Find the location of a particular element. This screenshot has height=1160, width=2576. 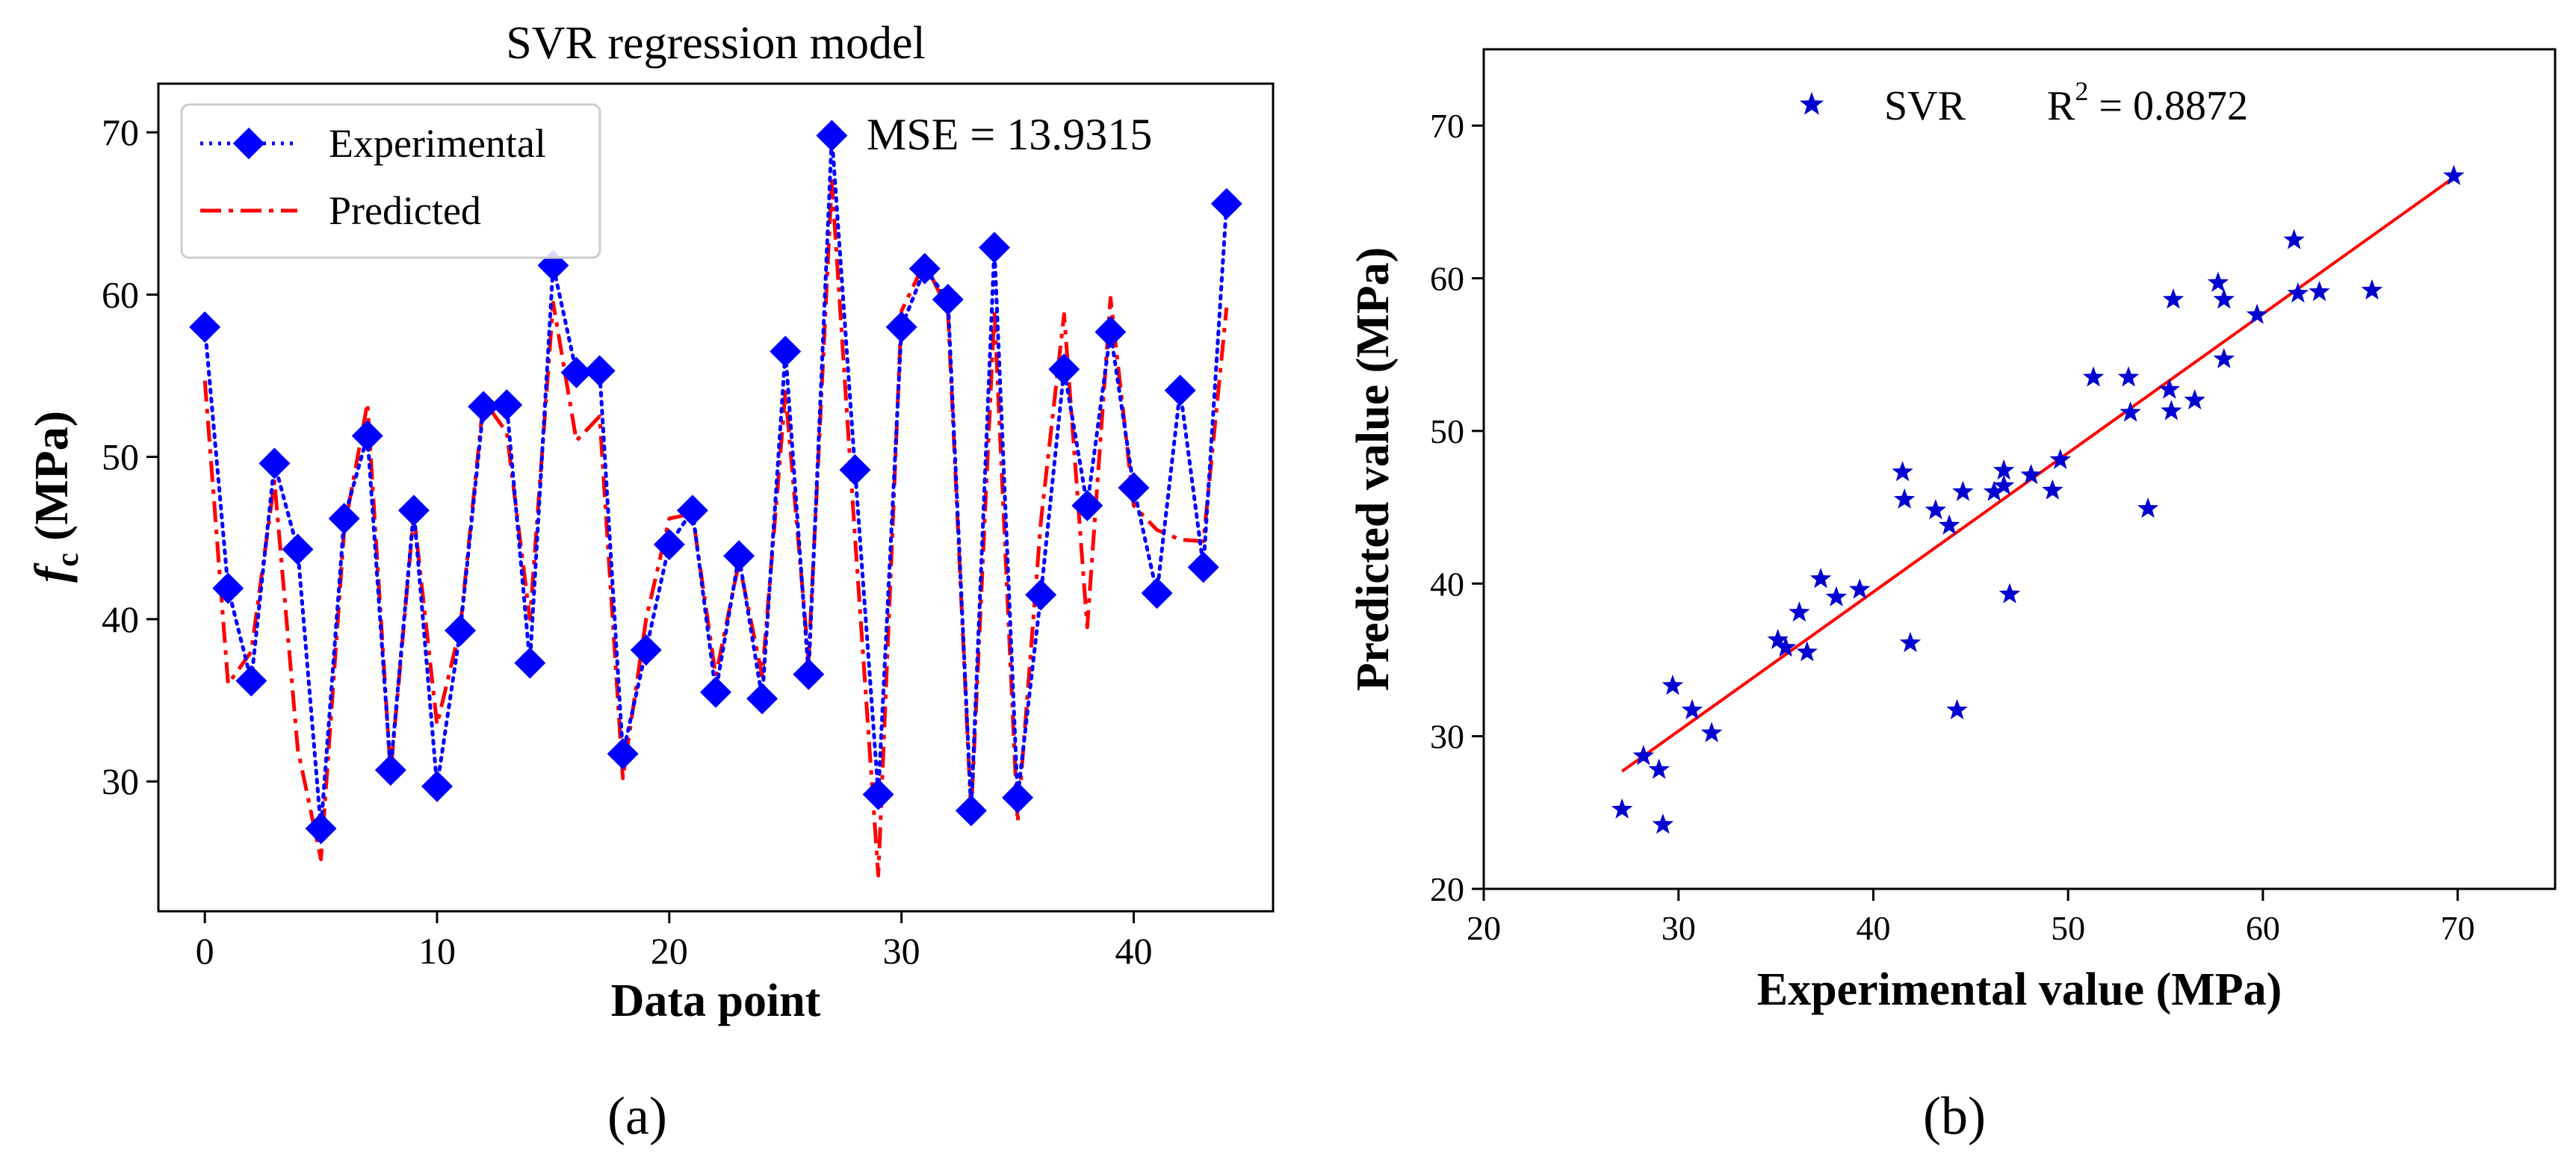

x-tick-label-20: 20 is located at coordinates (669, 951).